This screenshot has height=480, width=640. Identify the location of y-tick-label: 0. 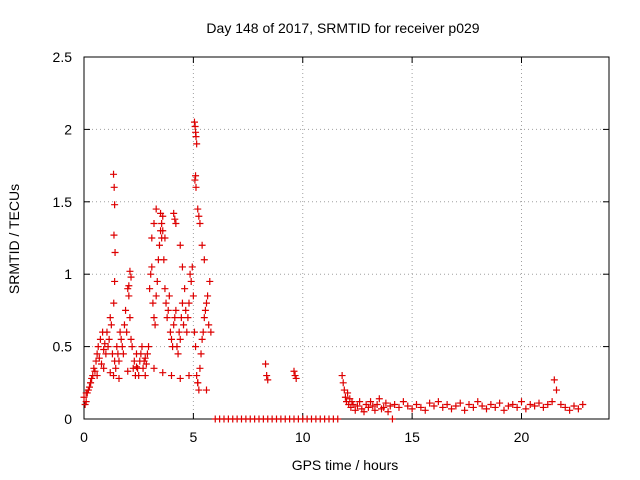
(68, 419).